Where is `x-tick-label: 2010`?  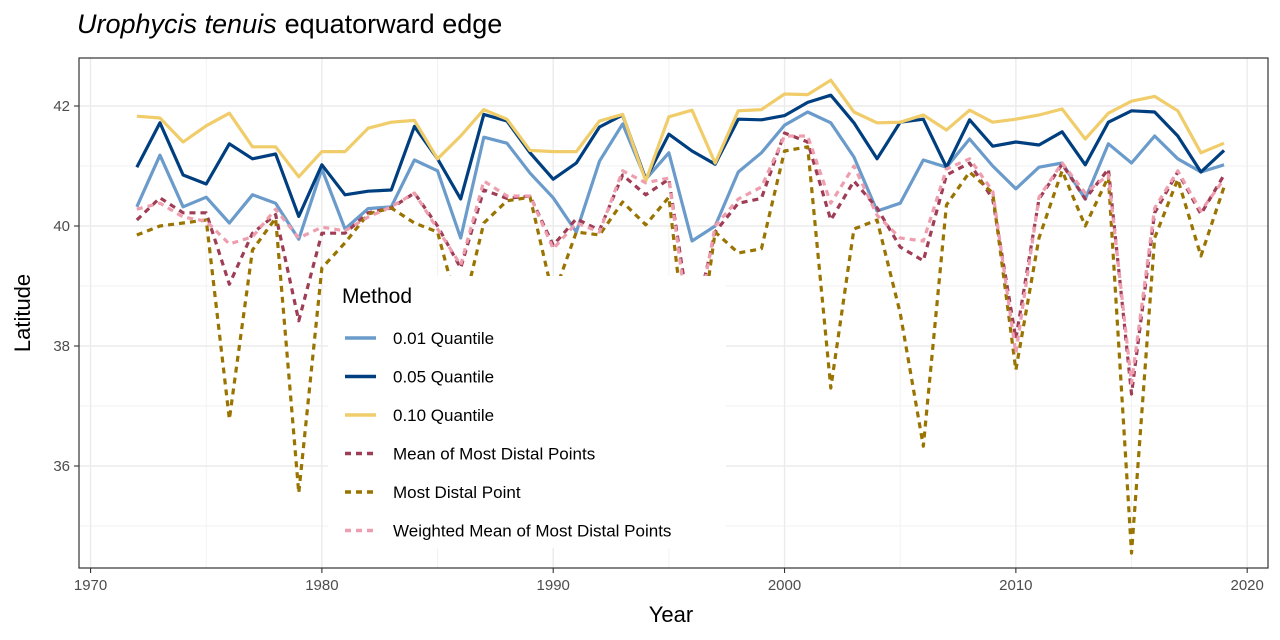 x-tick-label: 2010 is located at coordinates (1015, 585).